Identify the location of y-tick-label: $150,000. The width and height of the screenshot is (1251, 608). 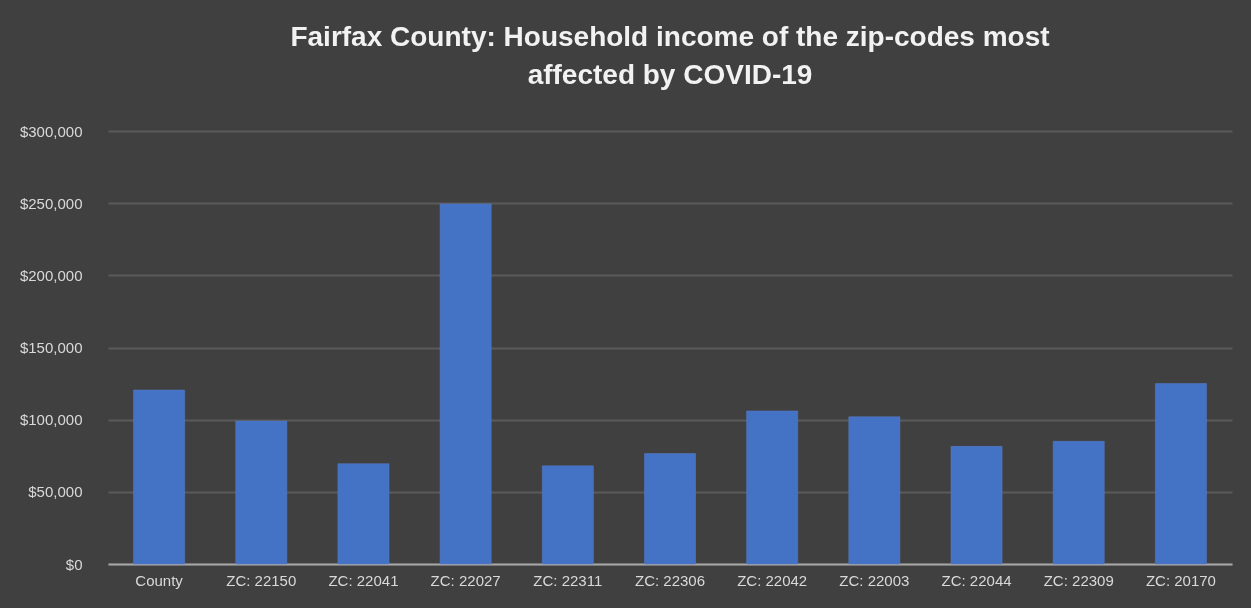
(51, 347).